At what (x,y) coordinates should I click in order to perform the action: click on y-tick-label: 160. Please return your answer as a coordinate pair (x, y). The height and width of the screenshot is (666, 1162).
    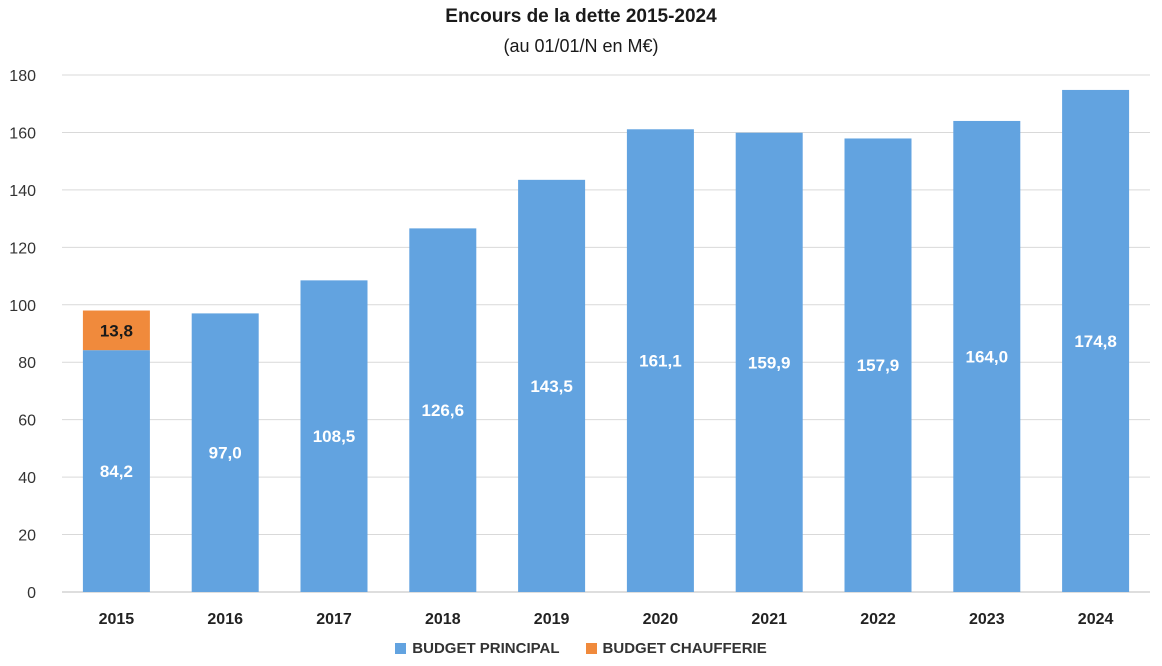
    Looking at the image, I should click on (22, 133).